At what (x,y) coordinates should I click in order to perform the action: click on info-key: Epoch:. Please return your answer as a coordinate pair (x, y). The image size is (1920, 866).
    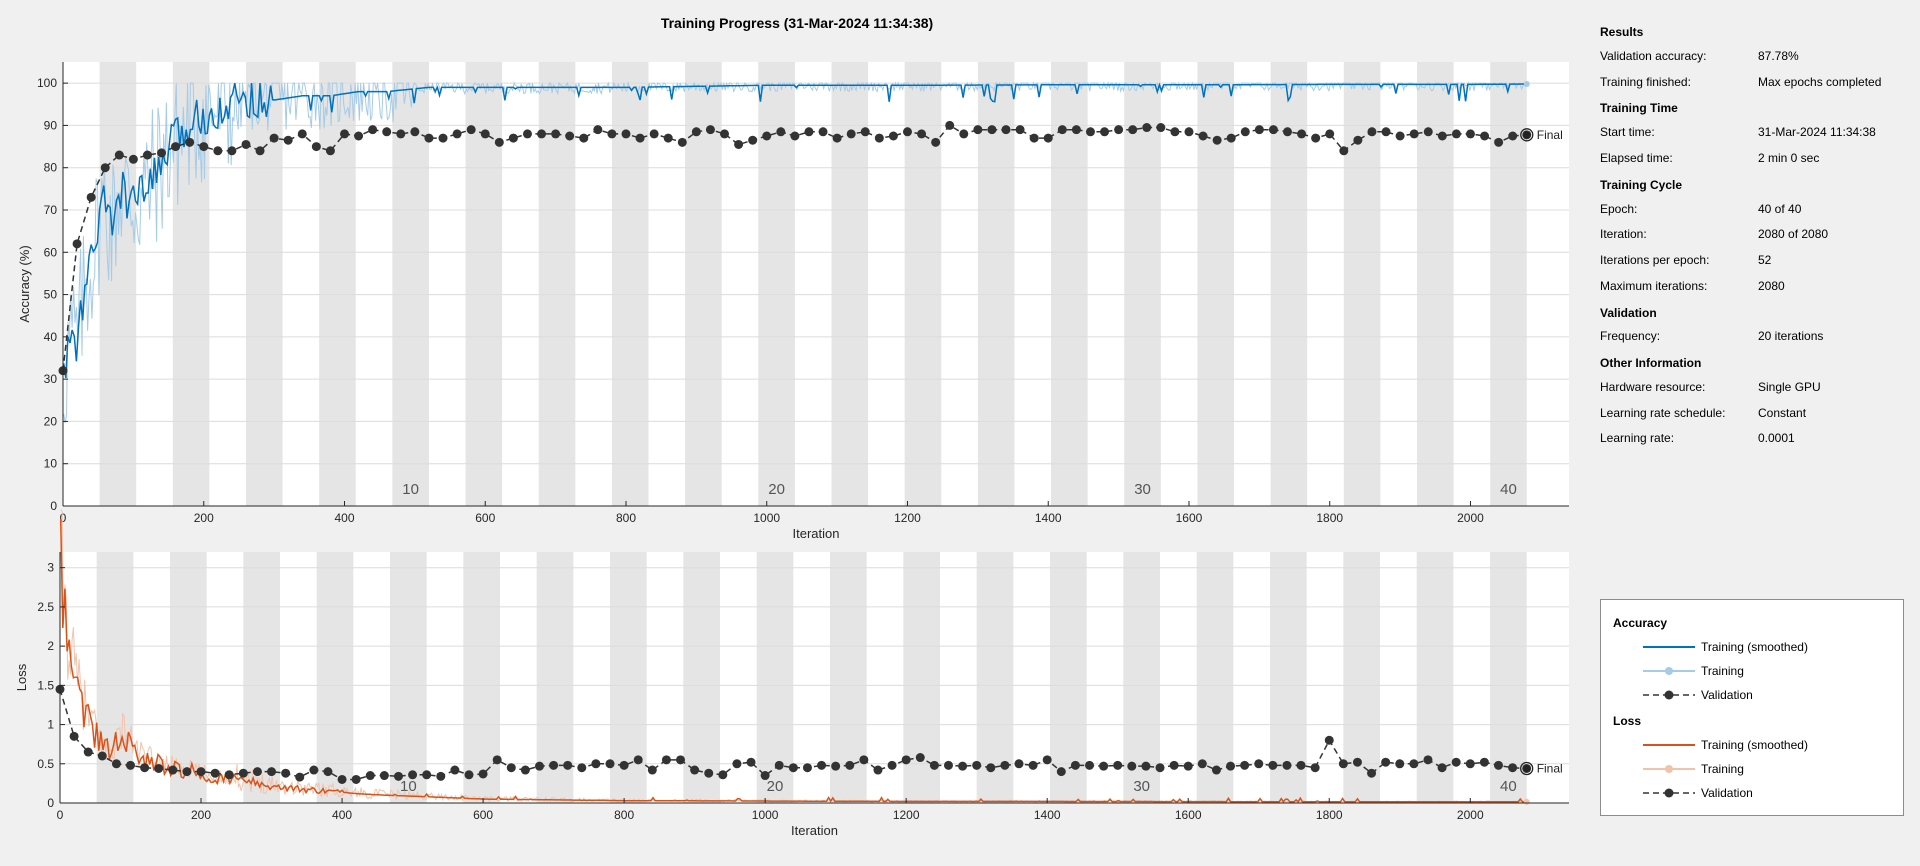
    Looking at the image, I should click on (1619, 208).